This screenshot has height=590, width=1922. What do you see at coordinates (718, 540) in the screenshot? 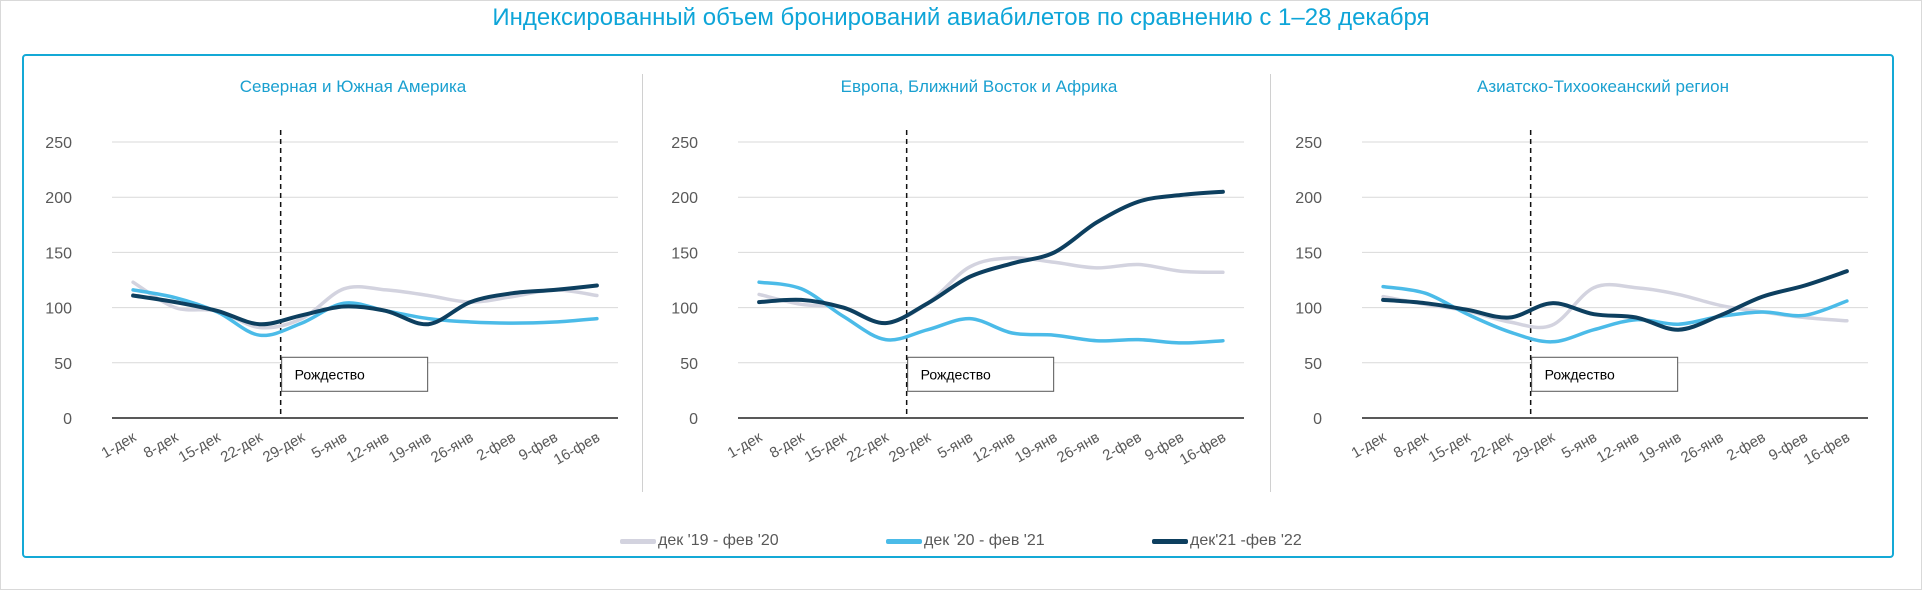
I see `legend-label: дек '19 - фев '20` at bounding box center [718, 540].